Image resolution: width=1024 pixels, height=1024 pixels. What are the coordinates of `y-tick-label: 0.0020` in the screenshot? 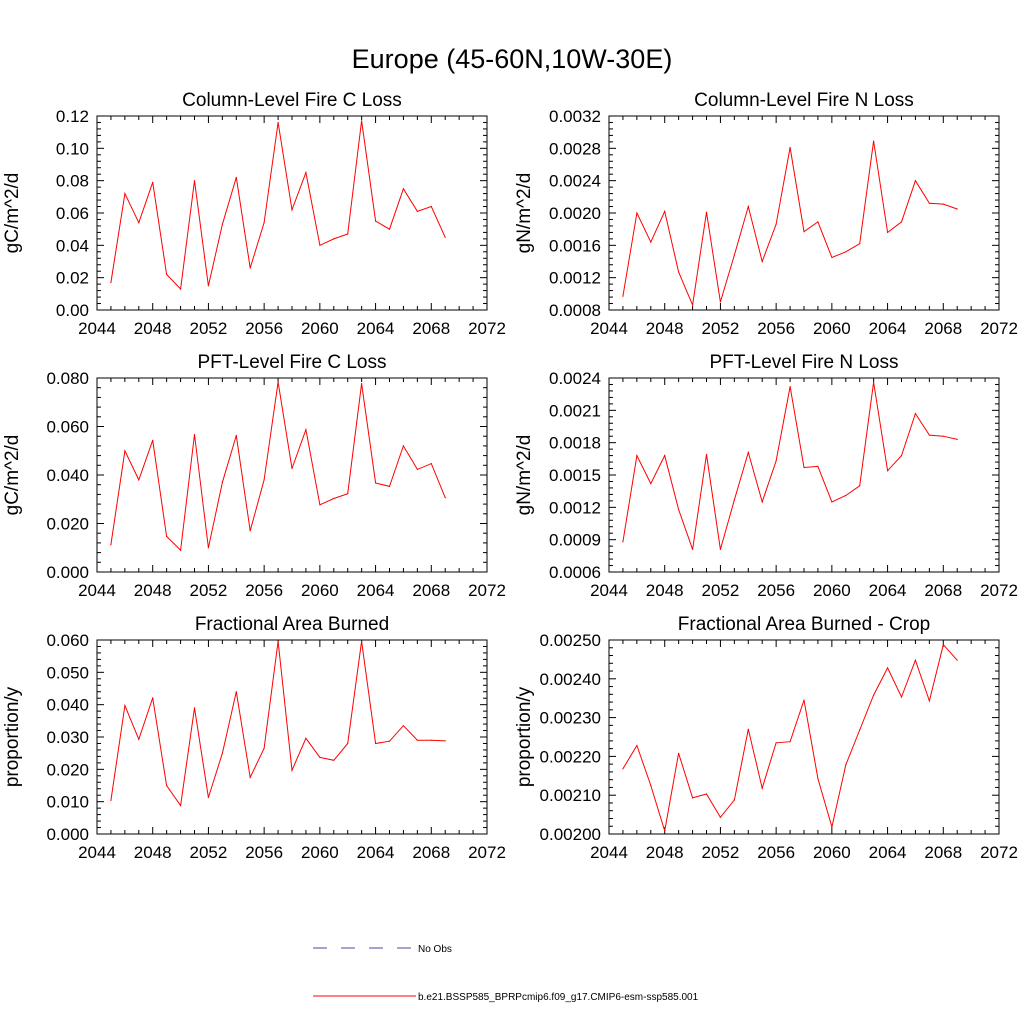 It's located at (575, 213).